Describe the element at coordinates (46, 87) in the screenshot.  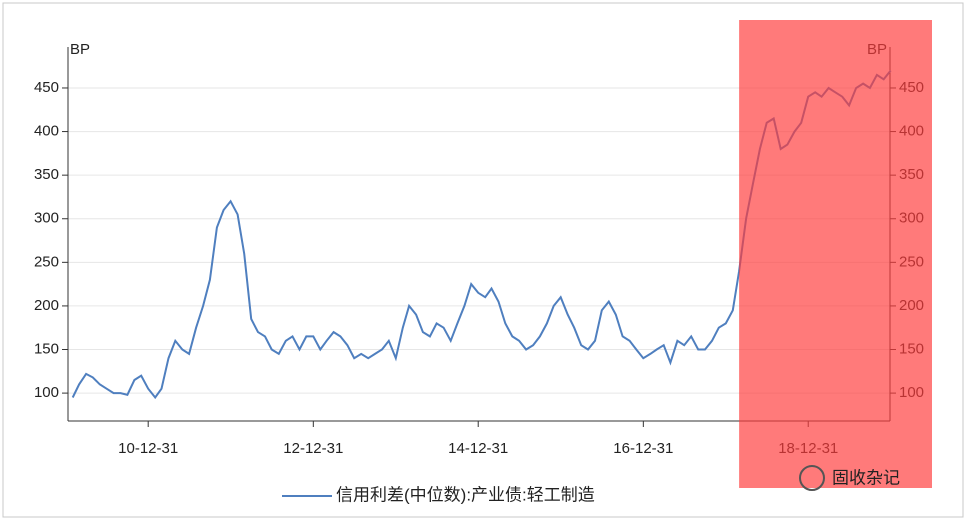
I see `y-tick-label: 450` at that location.